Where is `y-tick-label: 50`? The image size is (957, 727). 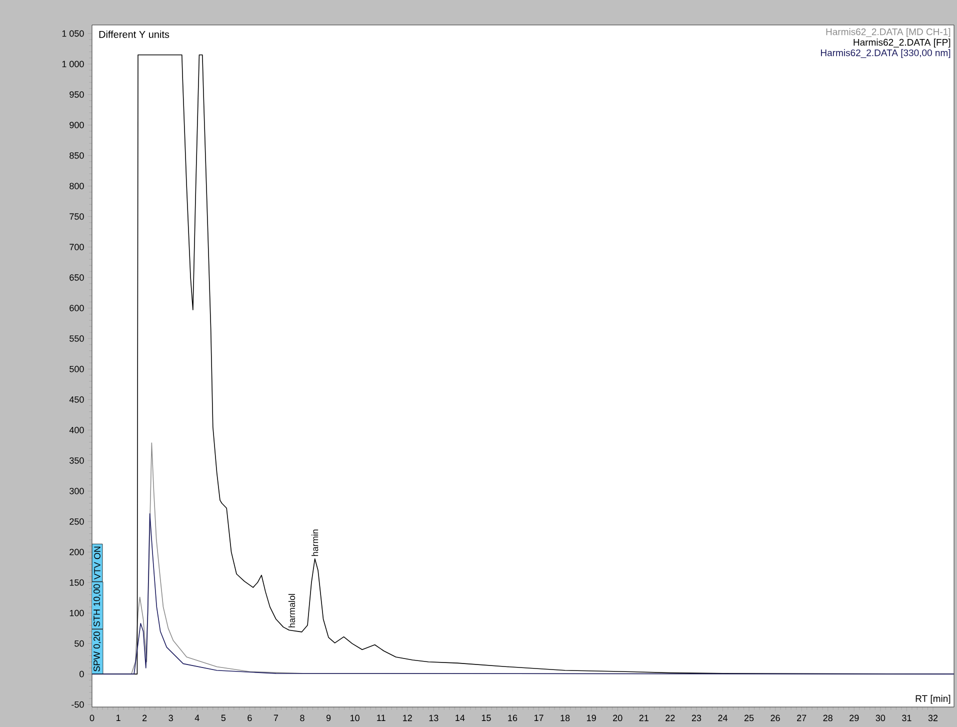
y-tick-label: 50 is located at coordinates (79, 643).